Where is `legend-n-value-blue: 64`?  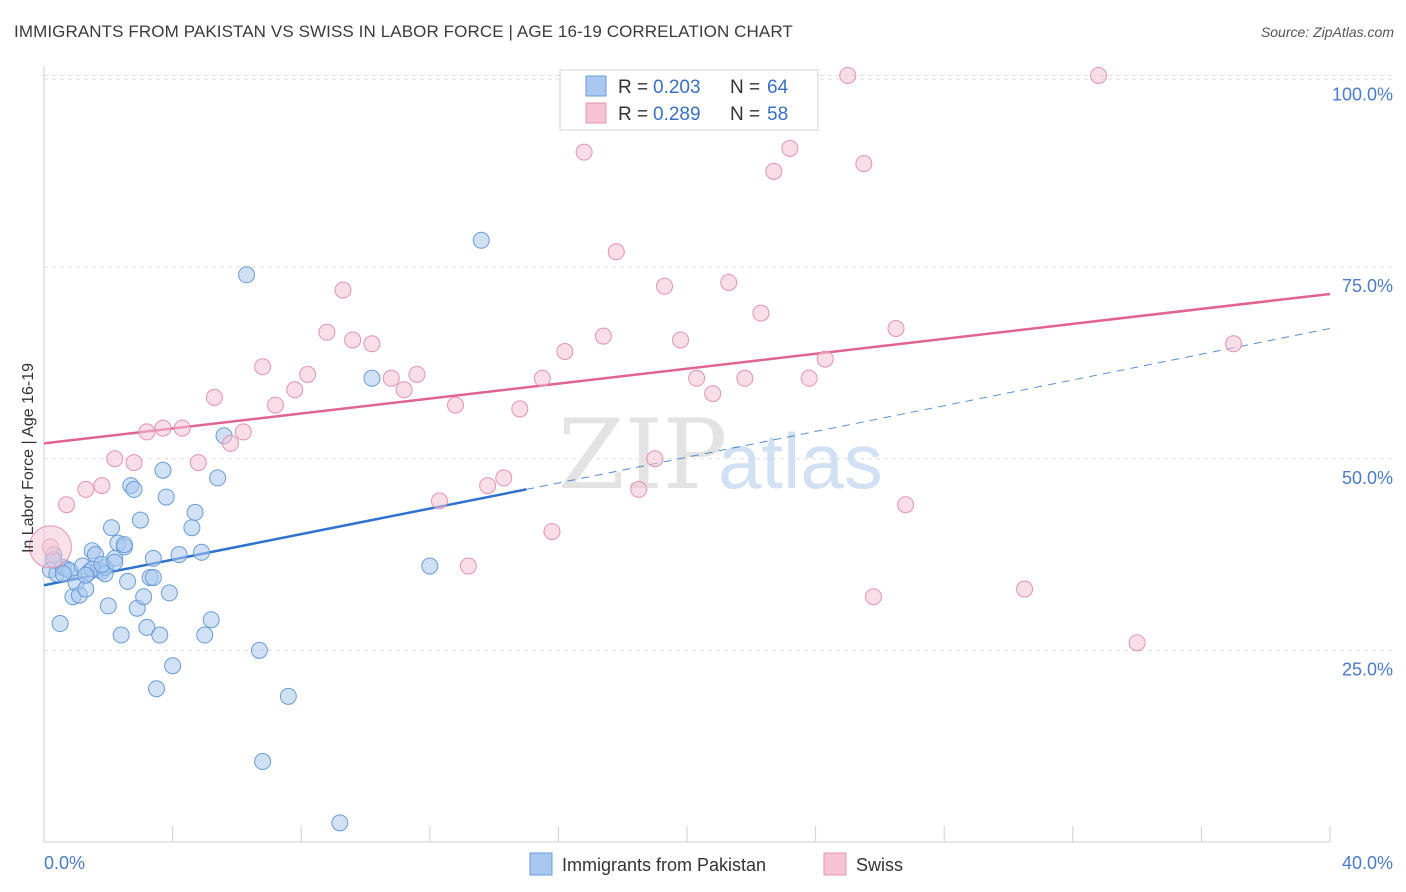
legend-n-value-blue: 64 is located at coordinates (778, 87).